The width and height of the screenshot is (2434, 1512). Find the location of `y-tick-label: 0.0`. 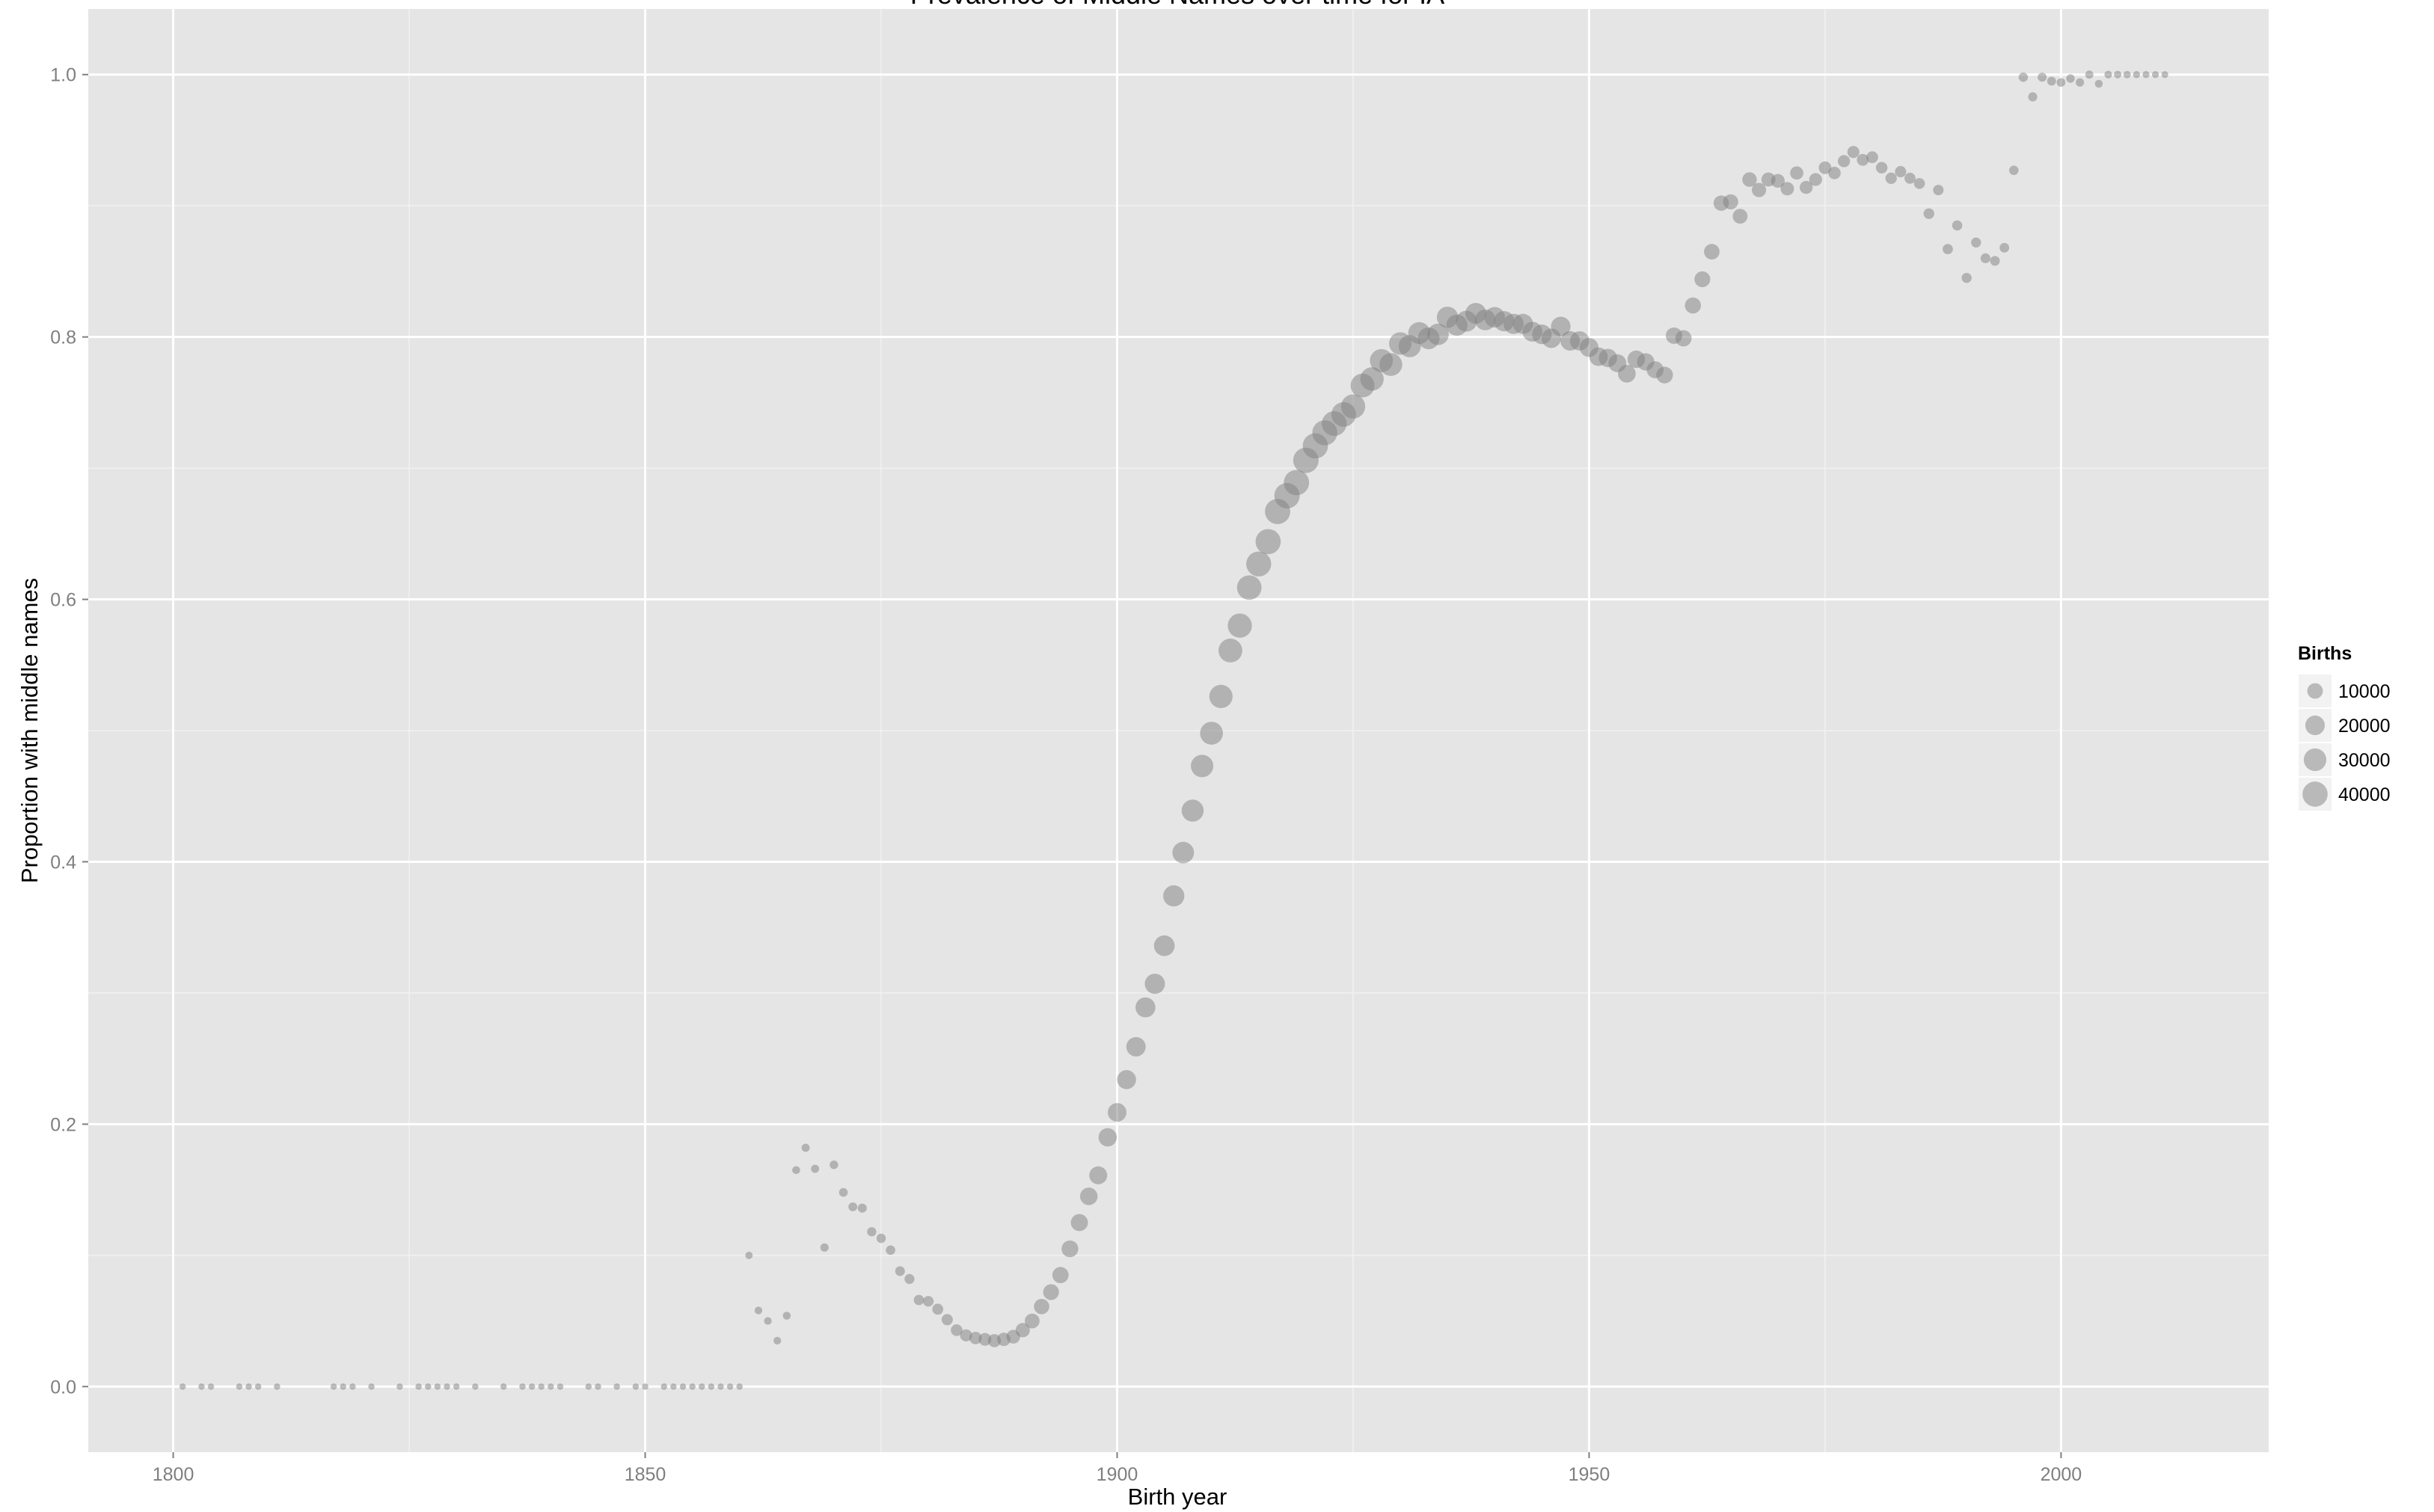

y-tick-label: 0.0 is located at coordinates (63, 1387).